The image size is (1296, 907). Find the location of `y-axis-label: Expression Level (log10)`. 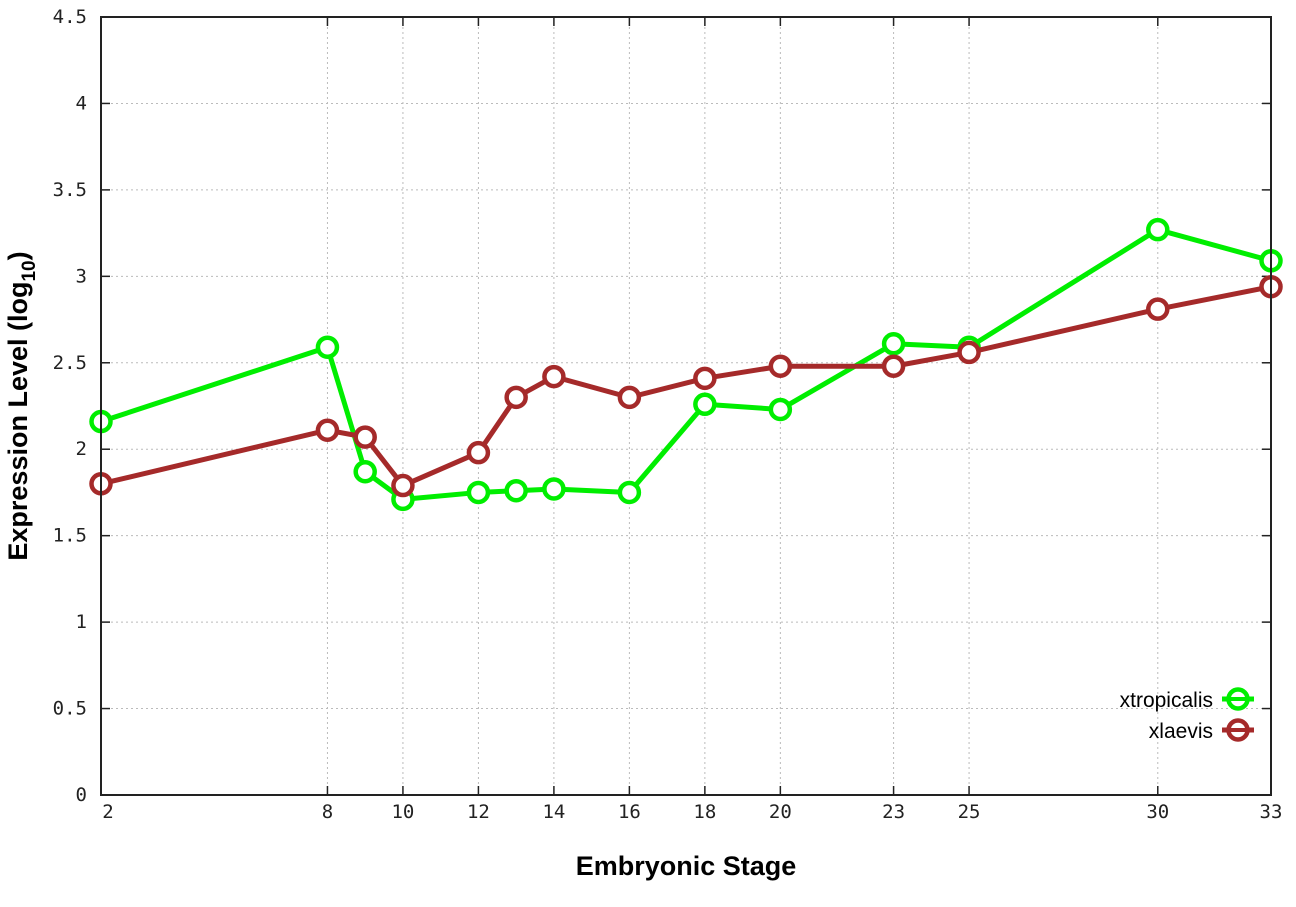

y-axis-label: Expression Level (log10) is located at coordinates (21, 405).